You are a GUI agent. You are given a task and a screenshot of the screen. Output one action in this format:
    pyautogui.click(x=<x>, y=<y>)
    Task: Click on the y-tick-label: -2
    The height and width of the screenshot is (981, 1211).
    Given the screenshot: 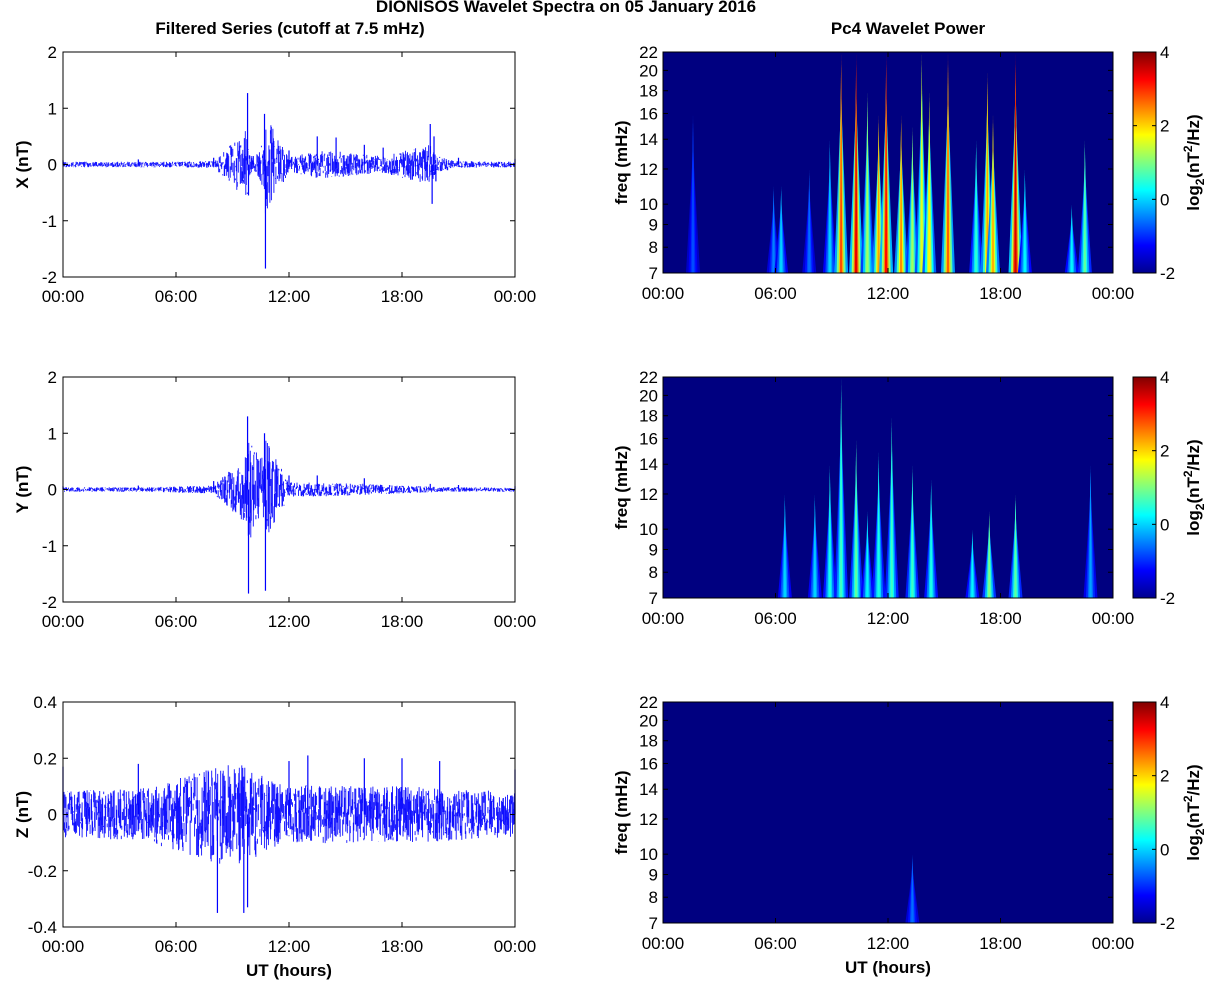 What is the action you would take?
    pyautogui.click(x=49, y=602)
    